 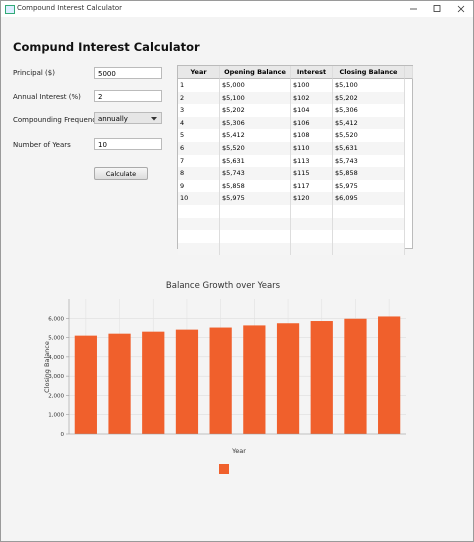 I want to click on table-header-filler, so click(x=409, y=72).